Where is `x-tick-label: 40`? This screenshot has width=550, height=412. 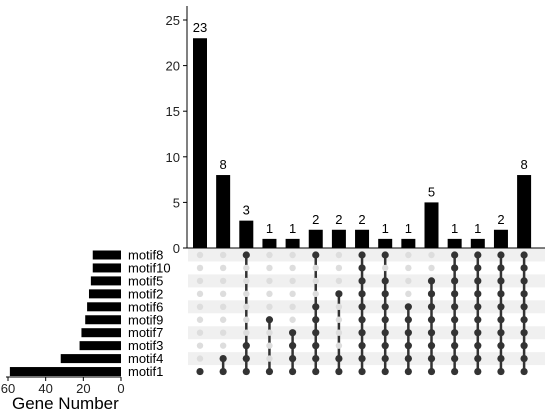 x-tick-label: 40 is located at coordinates (45, 388).